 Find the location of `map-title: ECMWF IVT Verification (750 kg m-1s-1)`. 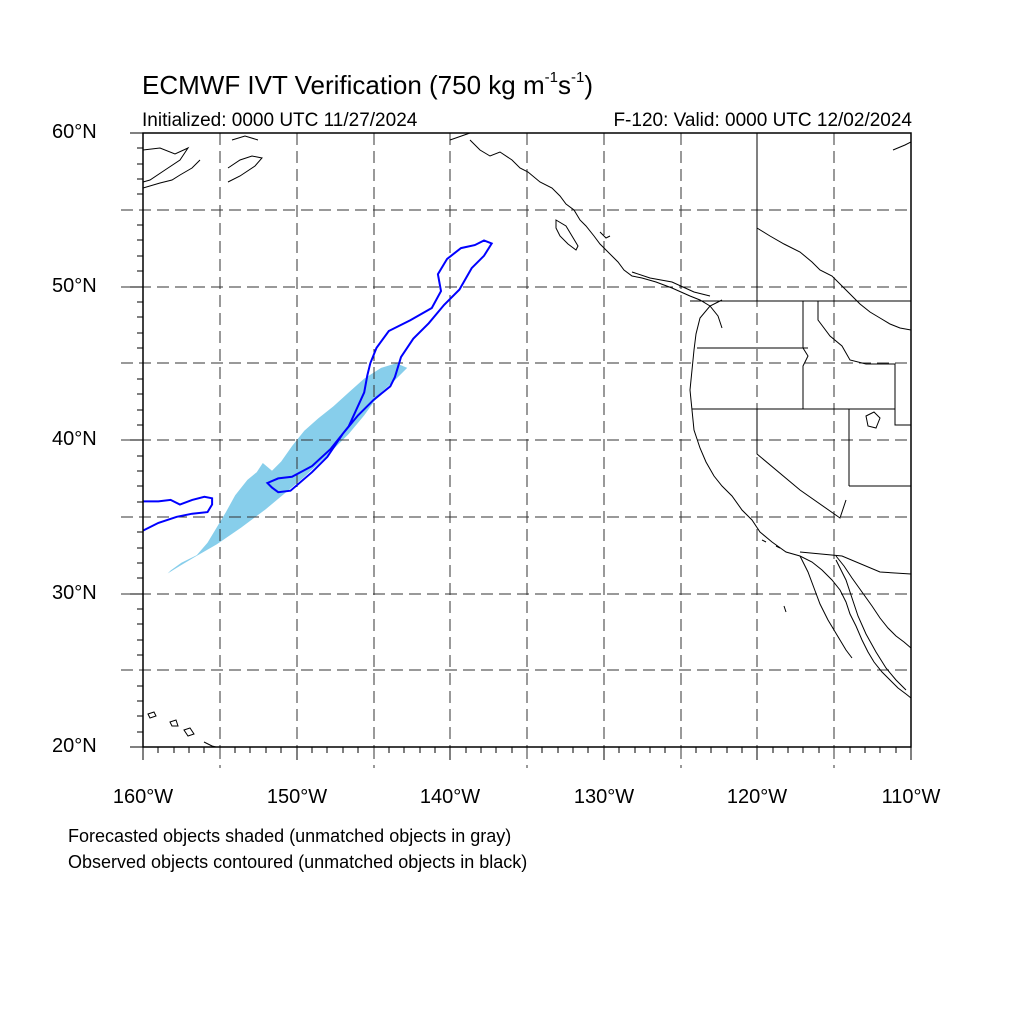

map-title: ECMWF IVT Verification (750 kg m-1s-1) is located at coordinates (367, 84).